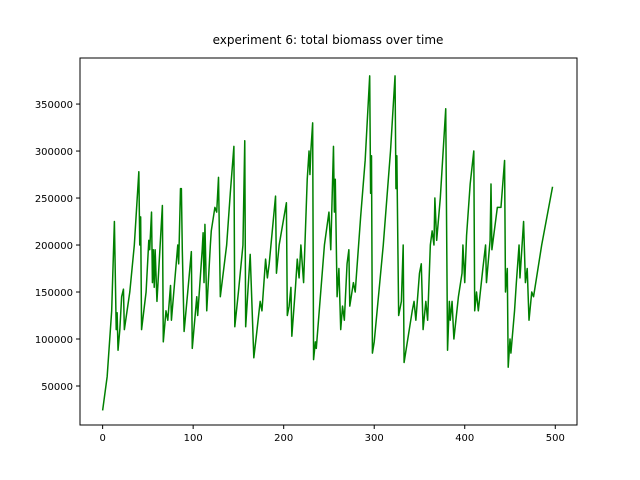 This screenshot has width=640, height=480. What do you see at coordinates (54, 293) in the screenshot?
I see `y-tick-label: 150000` at bounding box center [54, 293].